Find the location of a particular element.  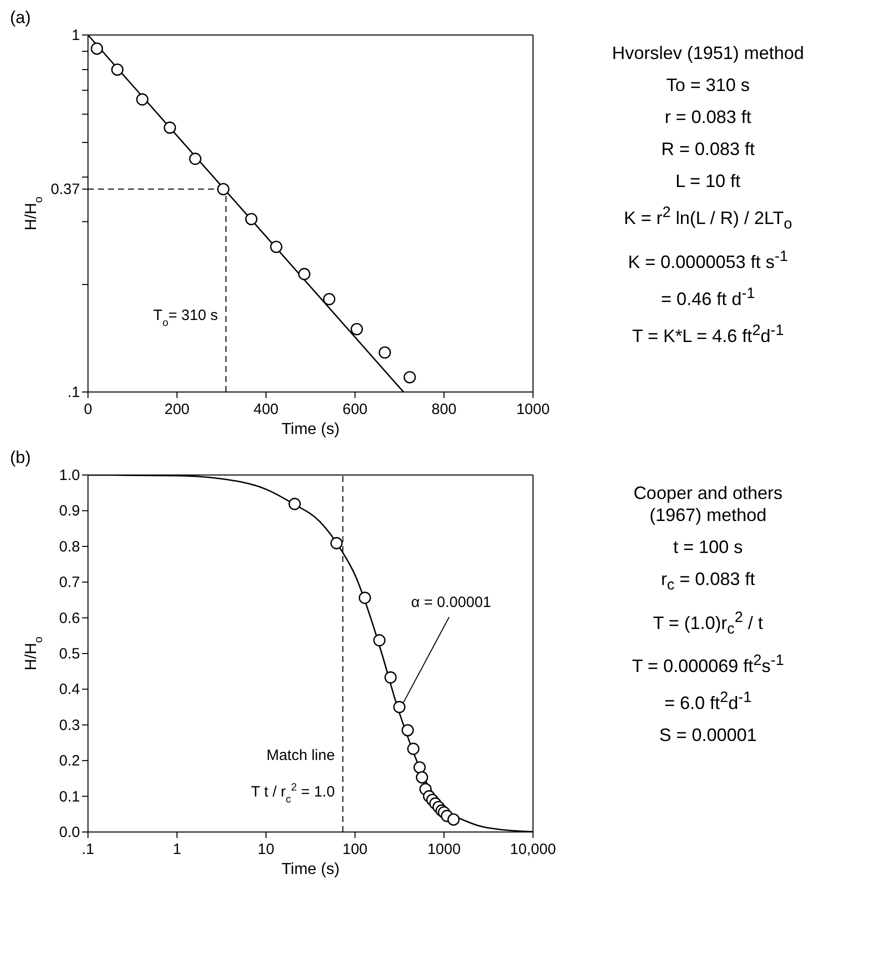

x-tick-label: 0 is located at coordinates (88, 409).